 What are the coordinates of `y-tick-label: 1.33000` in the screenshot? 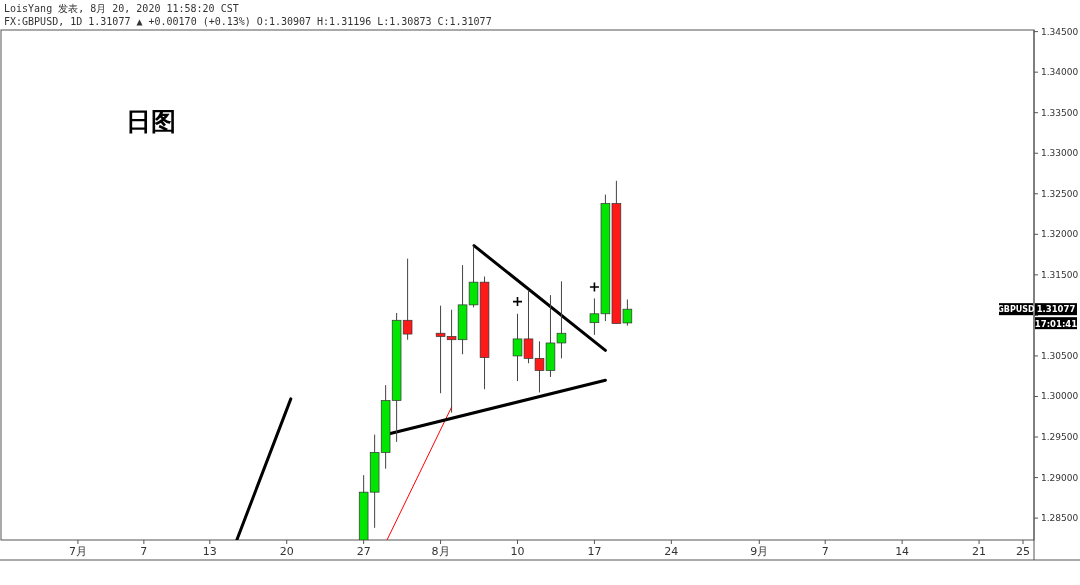 It's located at (1060, 153).